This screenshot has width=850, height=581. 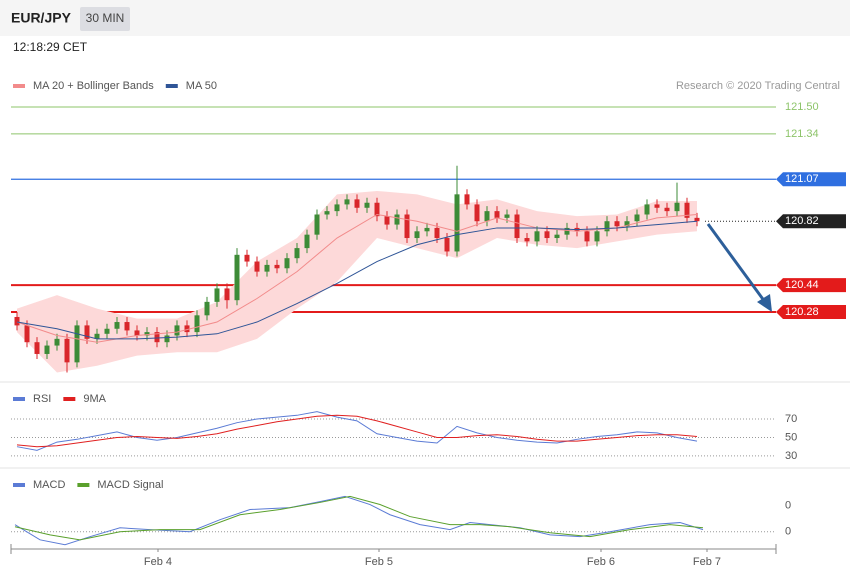 I want to click on y-tick-label: 30, so click(x=791, y=456).